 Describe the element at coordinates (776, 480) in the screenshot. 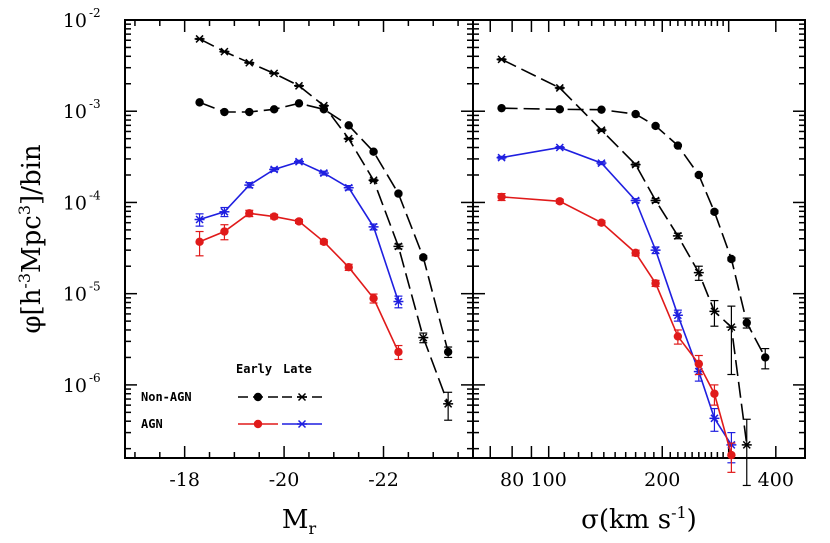

I see `x-tick-label: 400` at that location.